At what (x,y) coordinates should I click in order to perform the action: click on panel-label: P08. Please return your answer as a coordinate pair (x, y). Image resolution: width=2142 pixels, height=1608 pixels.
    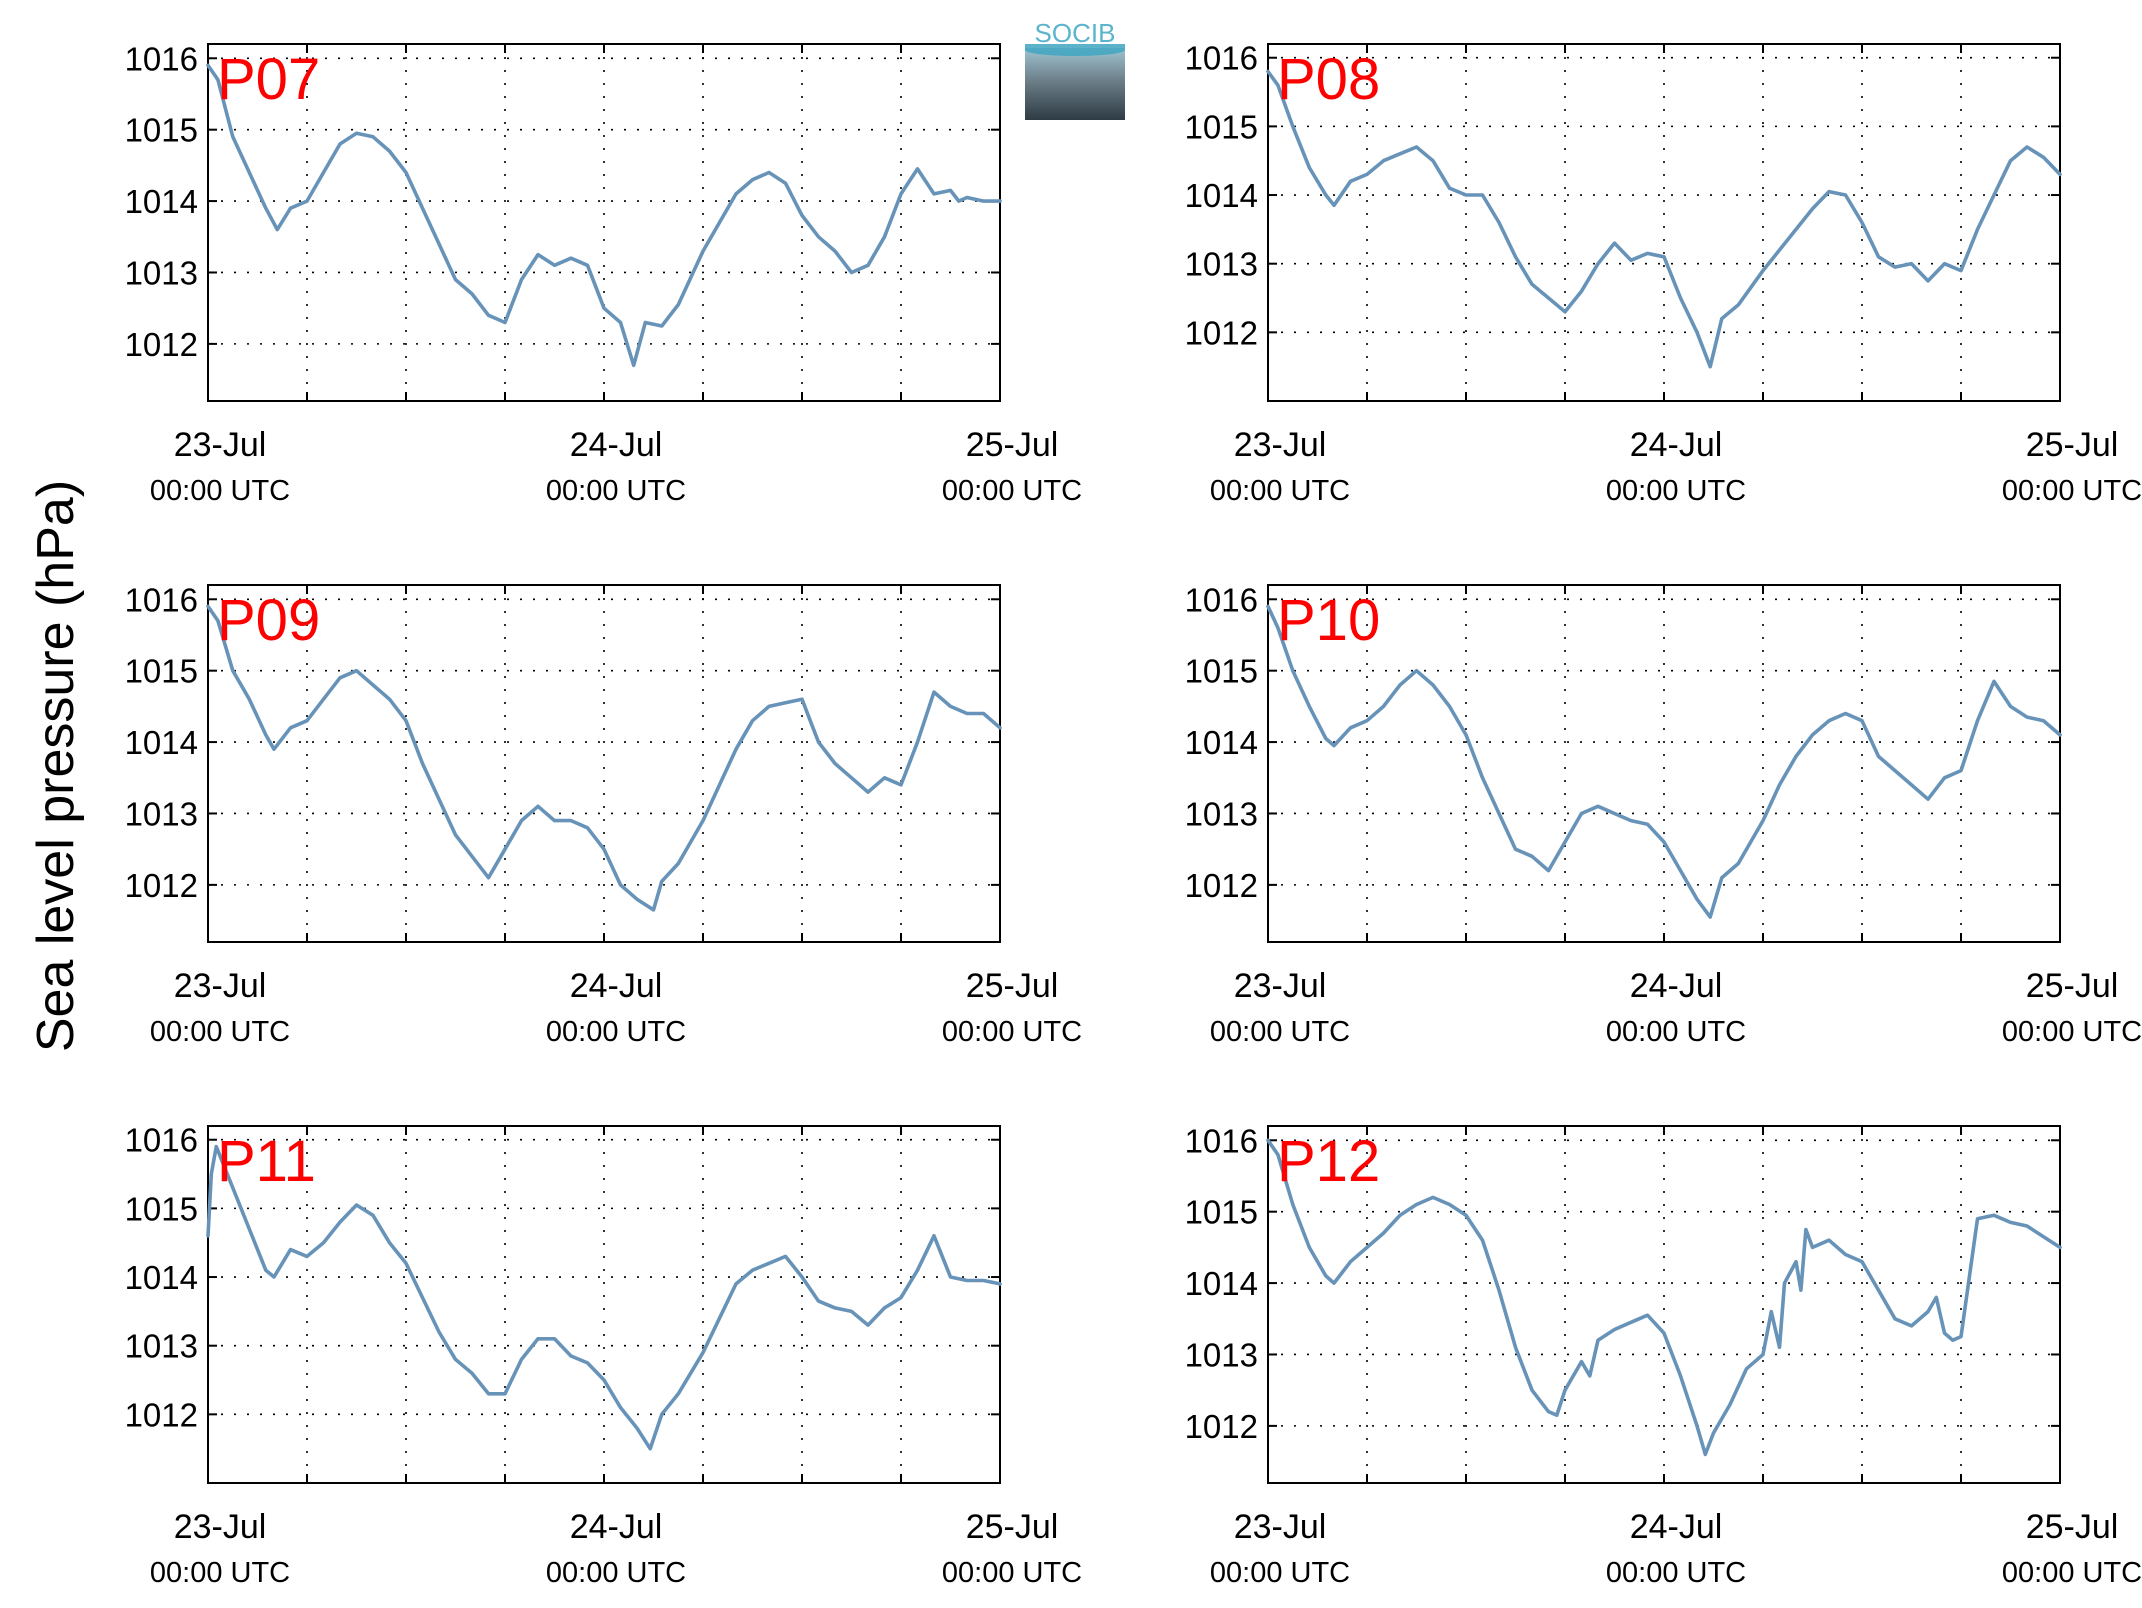
    Looking at the image, I should click on (1328, 79).